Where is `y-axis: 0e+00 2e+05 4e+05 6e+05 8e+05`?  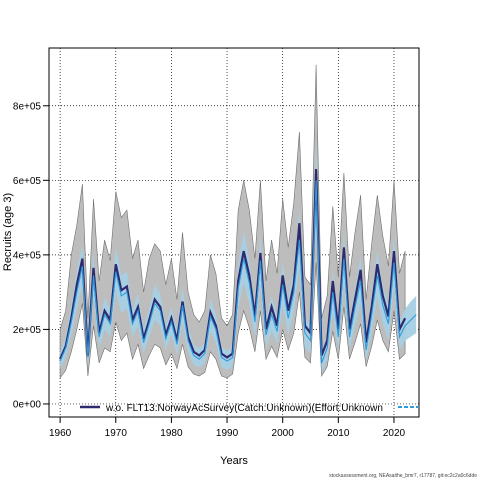 y-axis: 0e+00 2e+05 4e+05 6e+05 8e+05 is located at coordinates (31, 255).